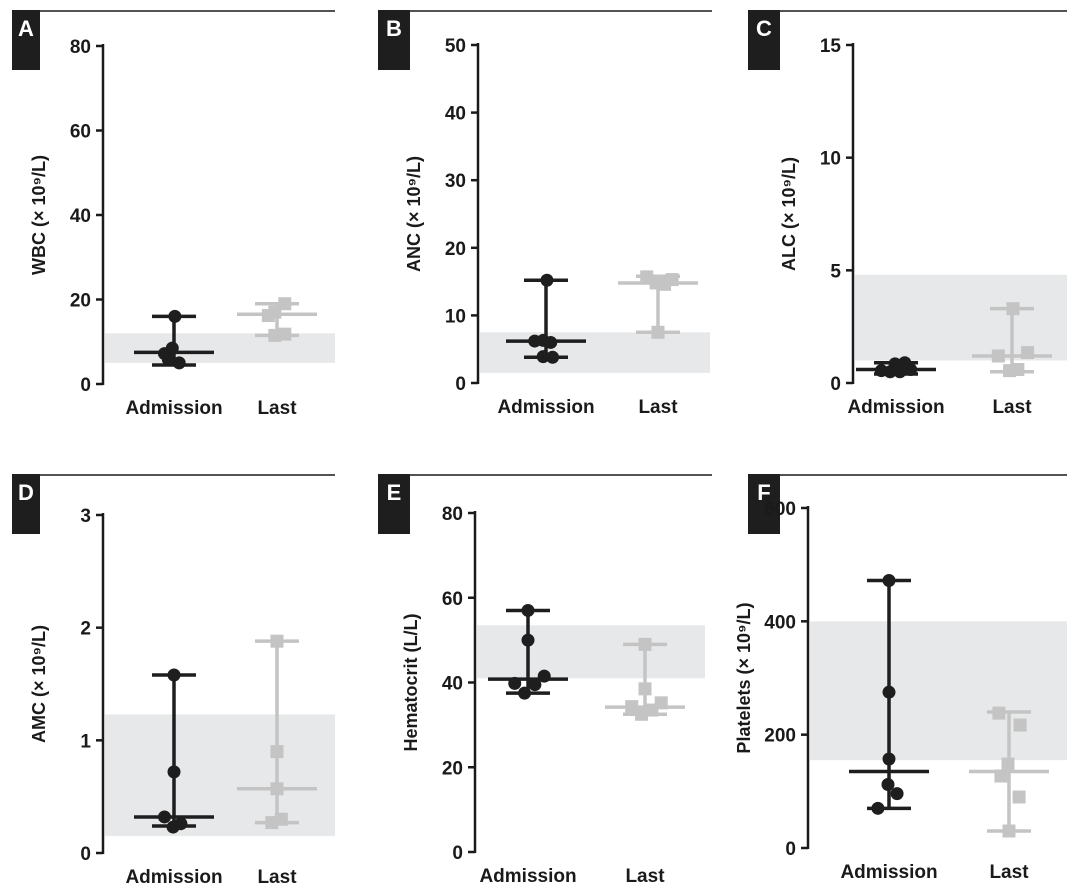 The image size is (1067, 885). I want to click on panel-c: C 0 5 10 15 ALC (× 10⁹/L) Admission Last, so click(907, 214).